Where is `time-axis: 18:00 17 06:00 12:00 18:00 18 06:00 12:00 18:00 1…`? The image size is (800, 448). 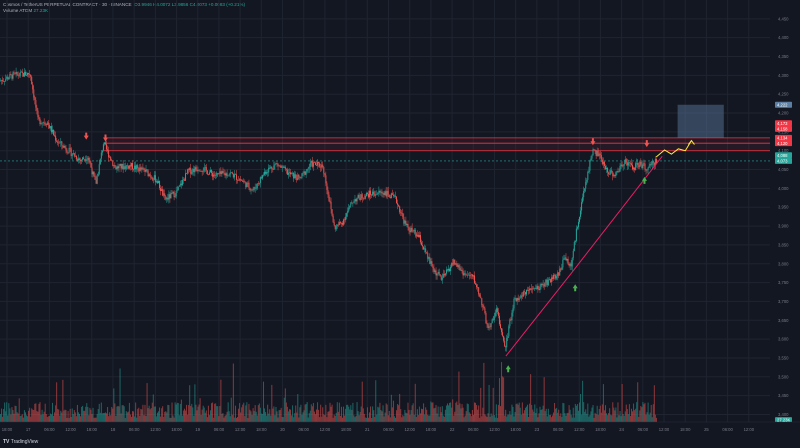
time-axis: 18:00 17 06:00 12:00 18:00 18 06:00 12:00 18:00 1… is located at coordinates (400, 434).